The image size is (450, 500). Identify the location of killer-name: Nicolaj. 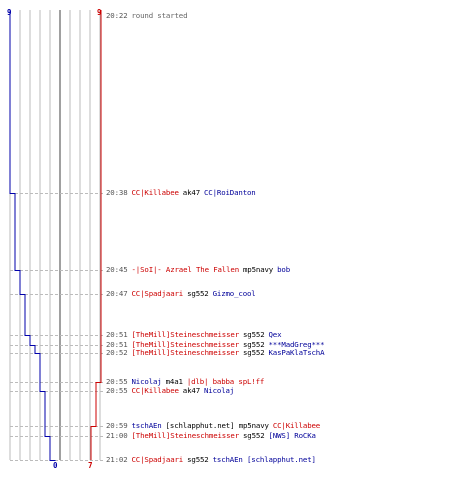
(146, 381).